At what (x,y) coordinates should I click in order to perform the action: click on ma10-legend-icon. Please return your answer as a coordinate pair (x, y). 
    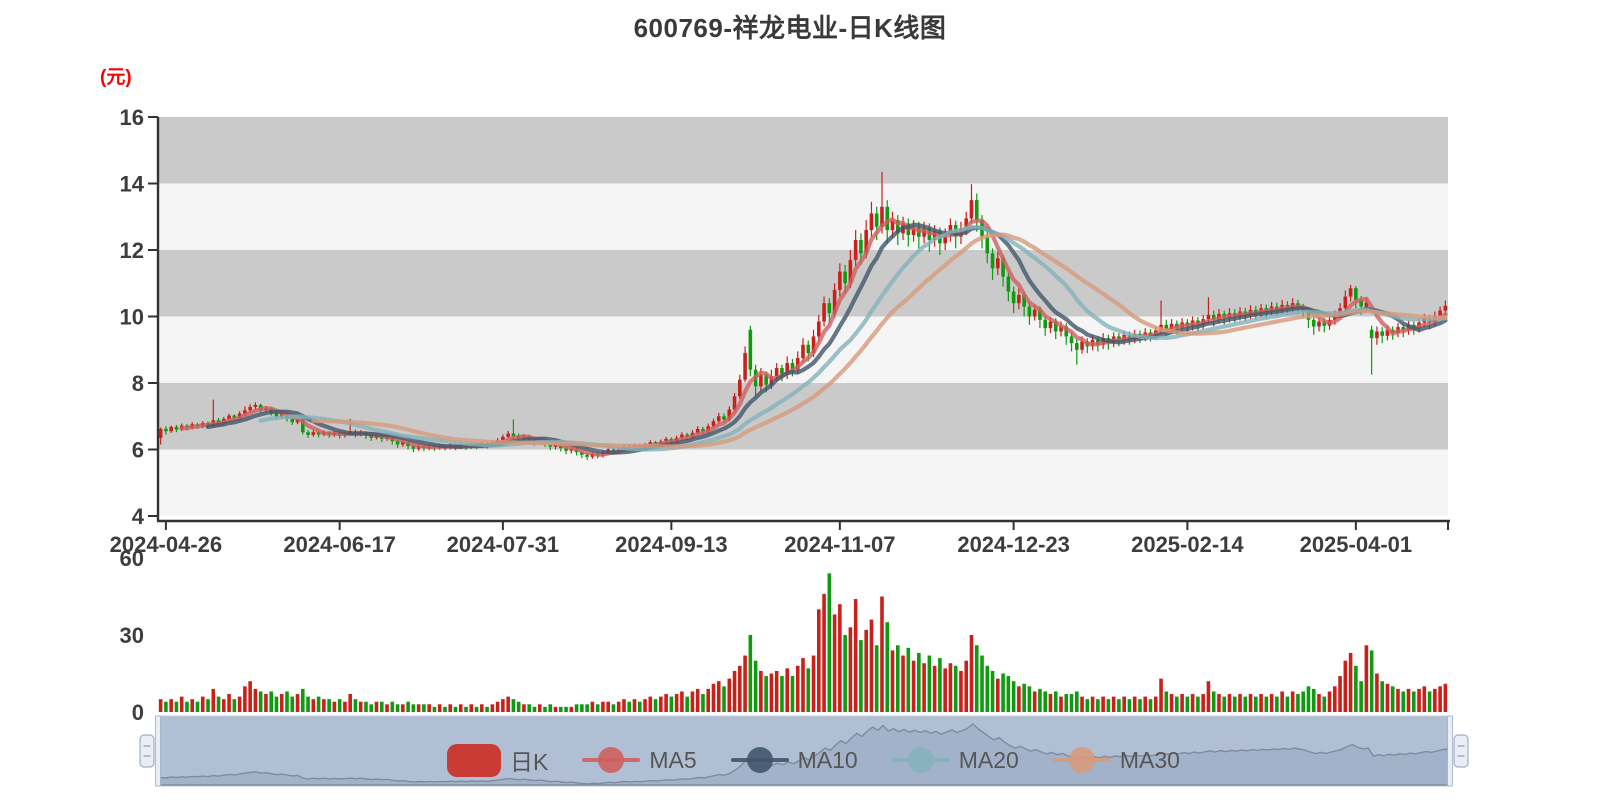
    Looking at the image, I should click on (759, 760).